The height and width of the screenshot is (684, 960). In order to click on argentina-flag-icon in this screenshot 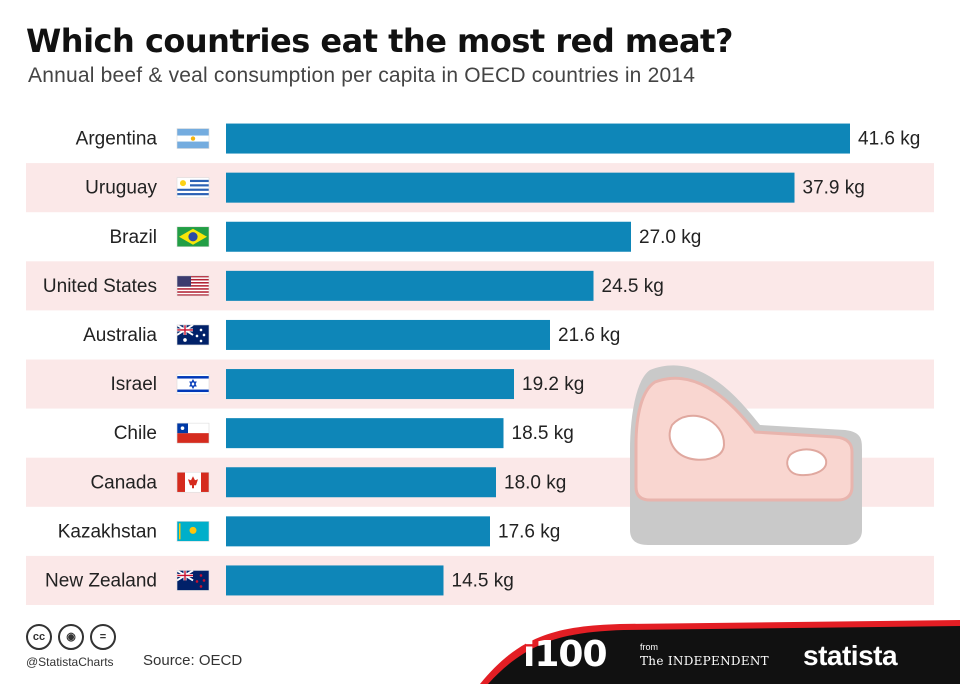, I will do `click(193, 138)`.